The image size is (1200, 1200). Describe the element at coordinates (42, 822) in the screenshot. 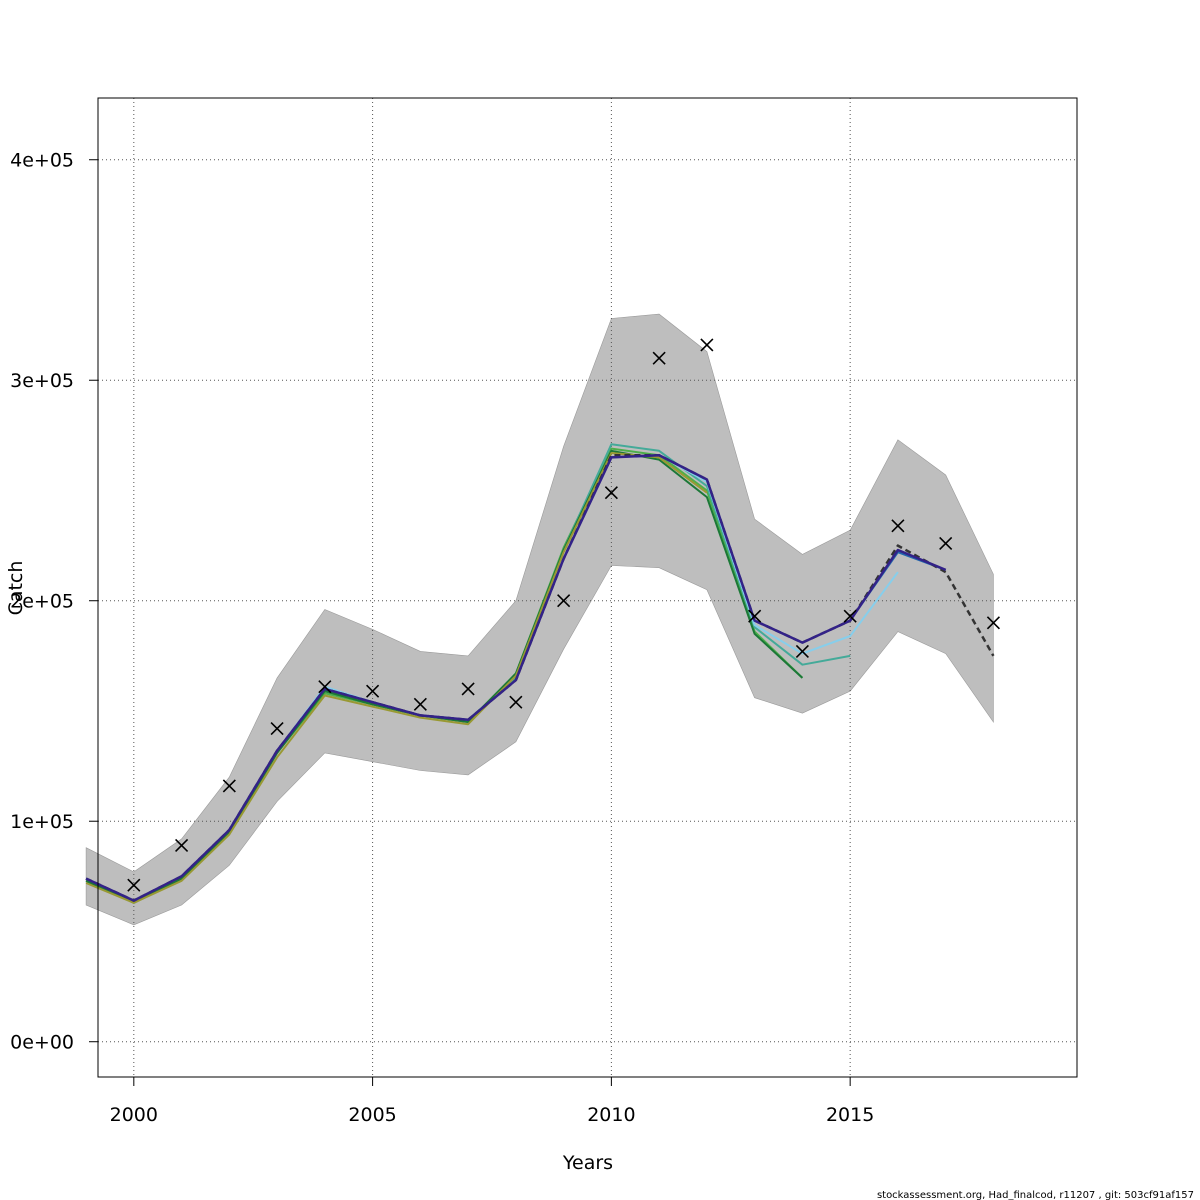

I see `y-tick-label: 1e+05` at that location.